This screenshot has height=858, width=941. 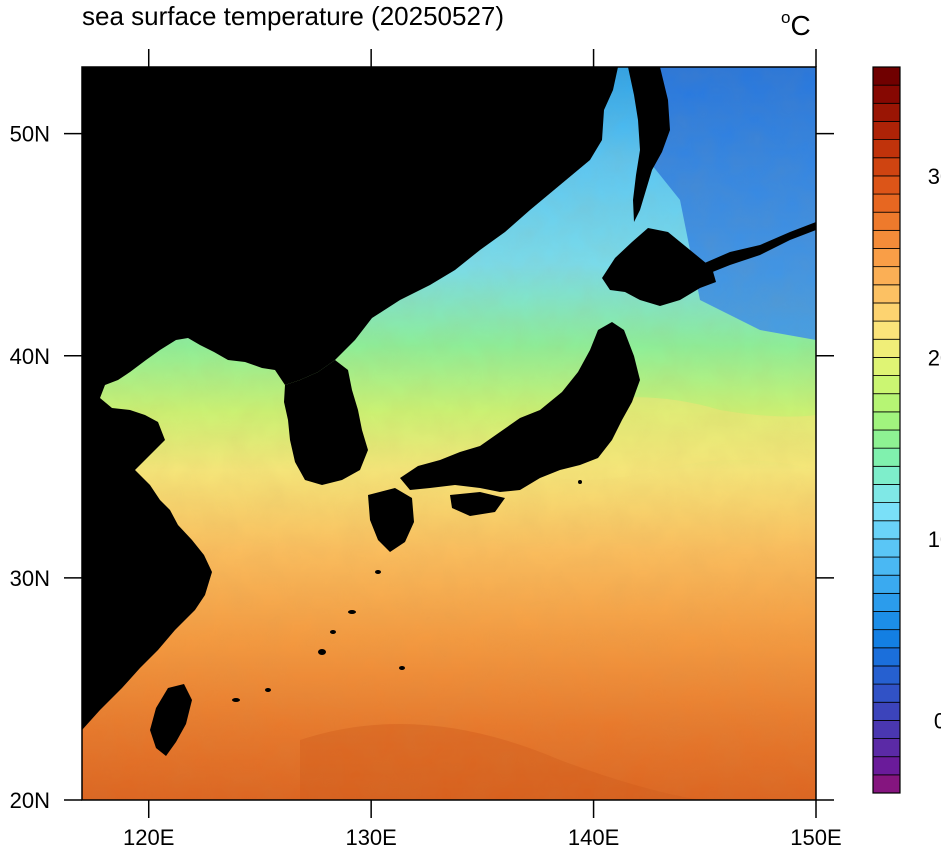 I want to click on degree-symbol: o, so click(x=786, y=17).